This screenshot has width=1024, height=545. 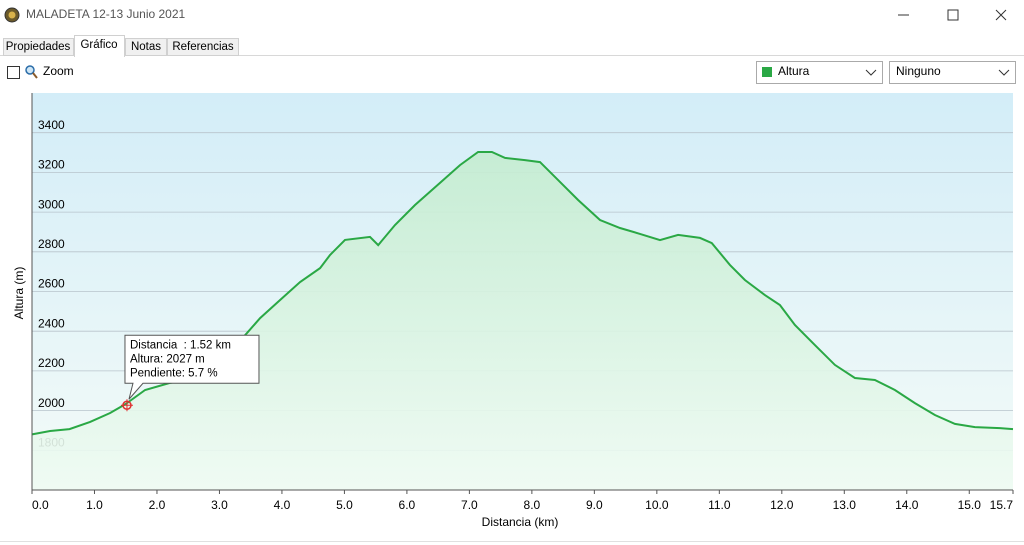 What do you see at coordinates (719, 505) in the screenshot?
I see `x-tick-label: 11.0` at bounding box center [719, 505].